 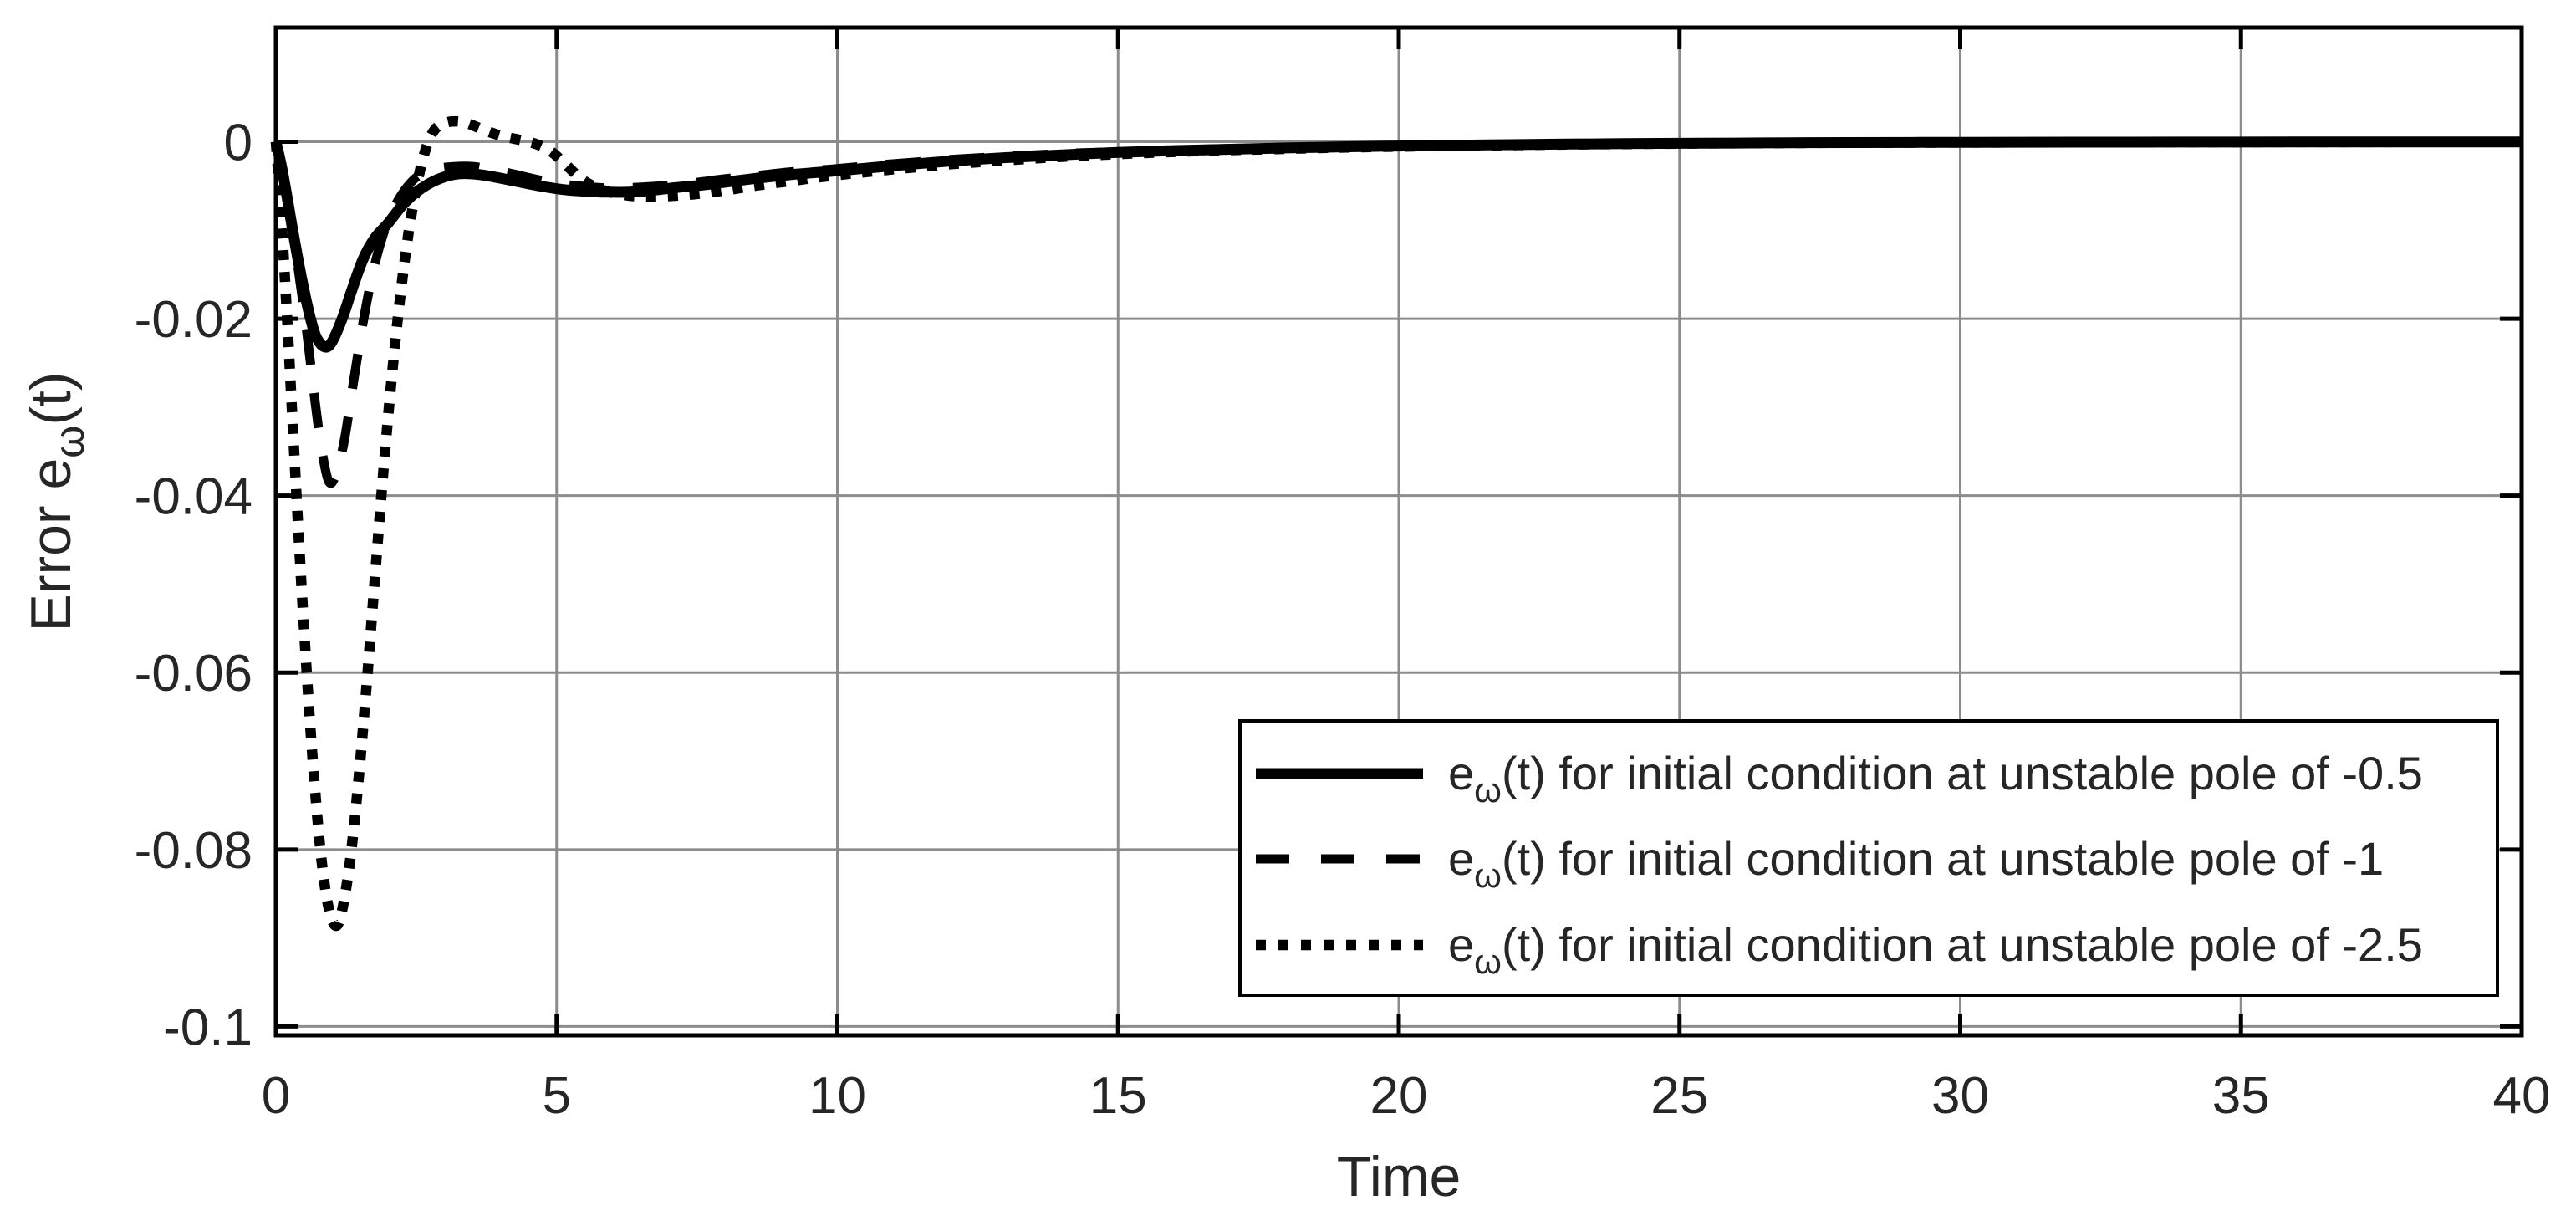 I want to click on x-tick-label: 40, so click(x=2522, y=1096).